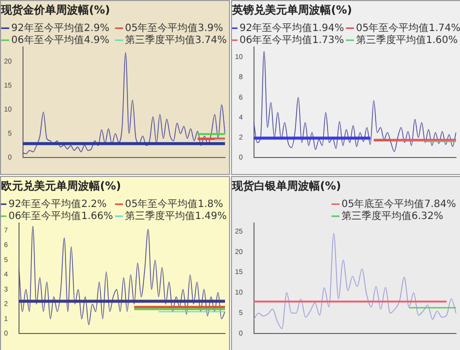 The width and height of the screenshot is (460, 350). What do you see at coordinates (408, 28) in the screenshot?
I see `legend-label: 05年至今平均值1.74%` at bounding box center [408, 28].